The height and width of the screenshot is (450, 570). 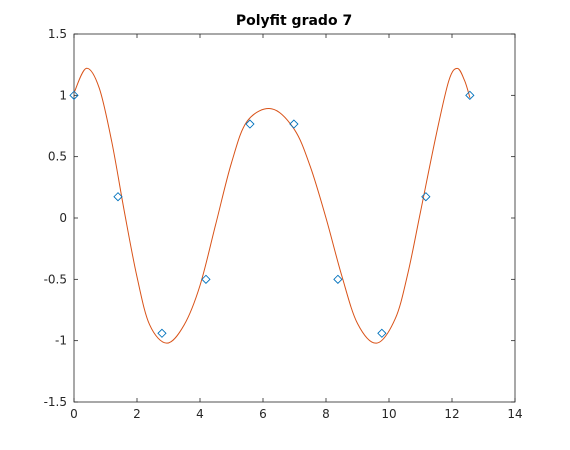 What do you see at coordinates (137, 414) in the screenshot?
I see `x-tick-label: 2` at bounding box center [137, 414].